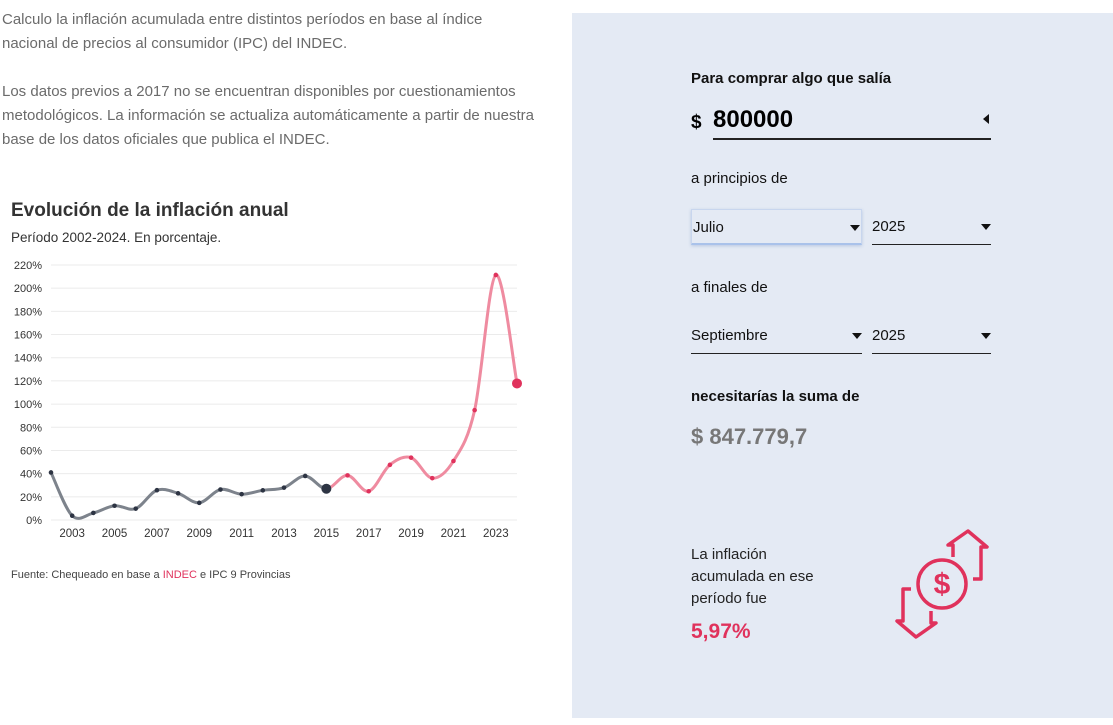 The height and width of the screenshot is (725, 1113). I want to click on y-tick-label: 180%, so click(28, 312).